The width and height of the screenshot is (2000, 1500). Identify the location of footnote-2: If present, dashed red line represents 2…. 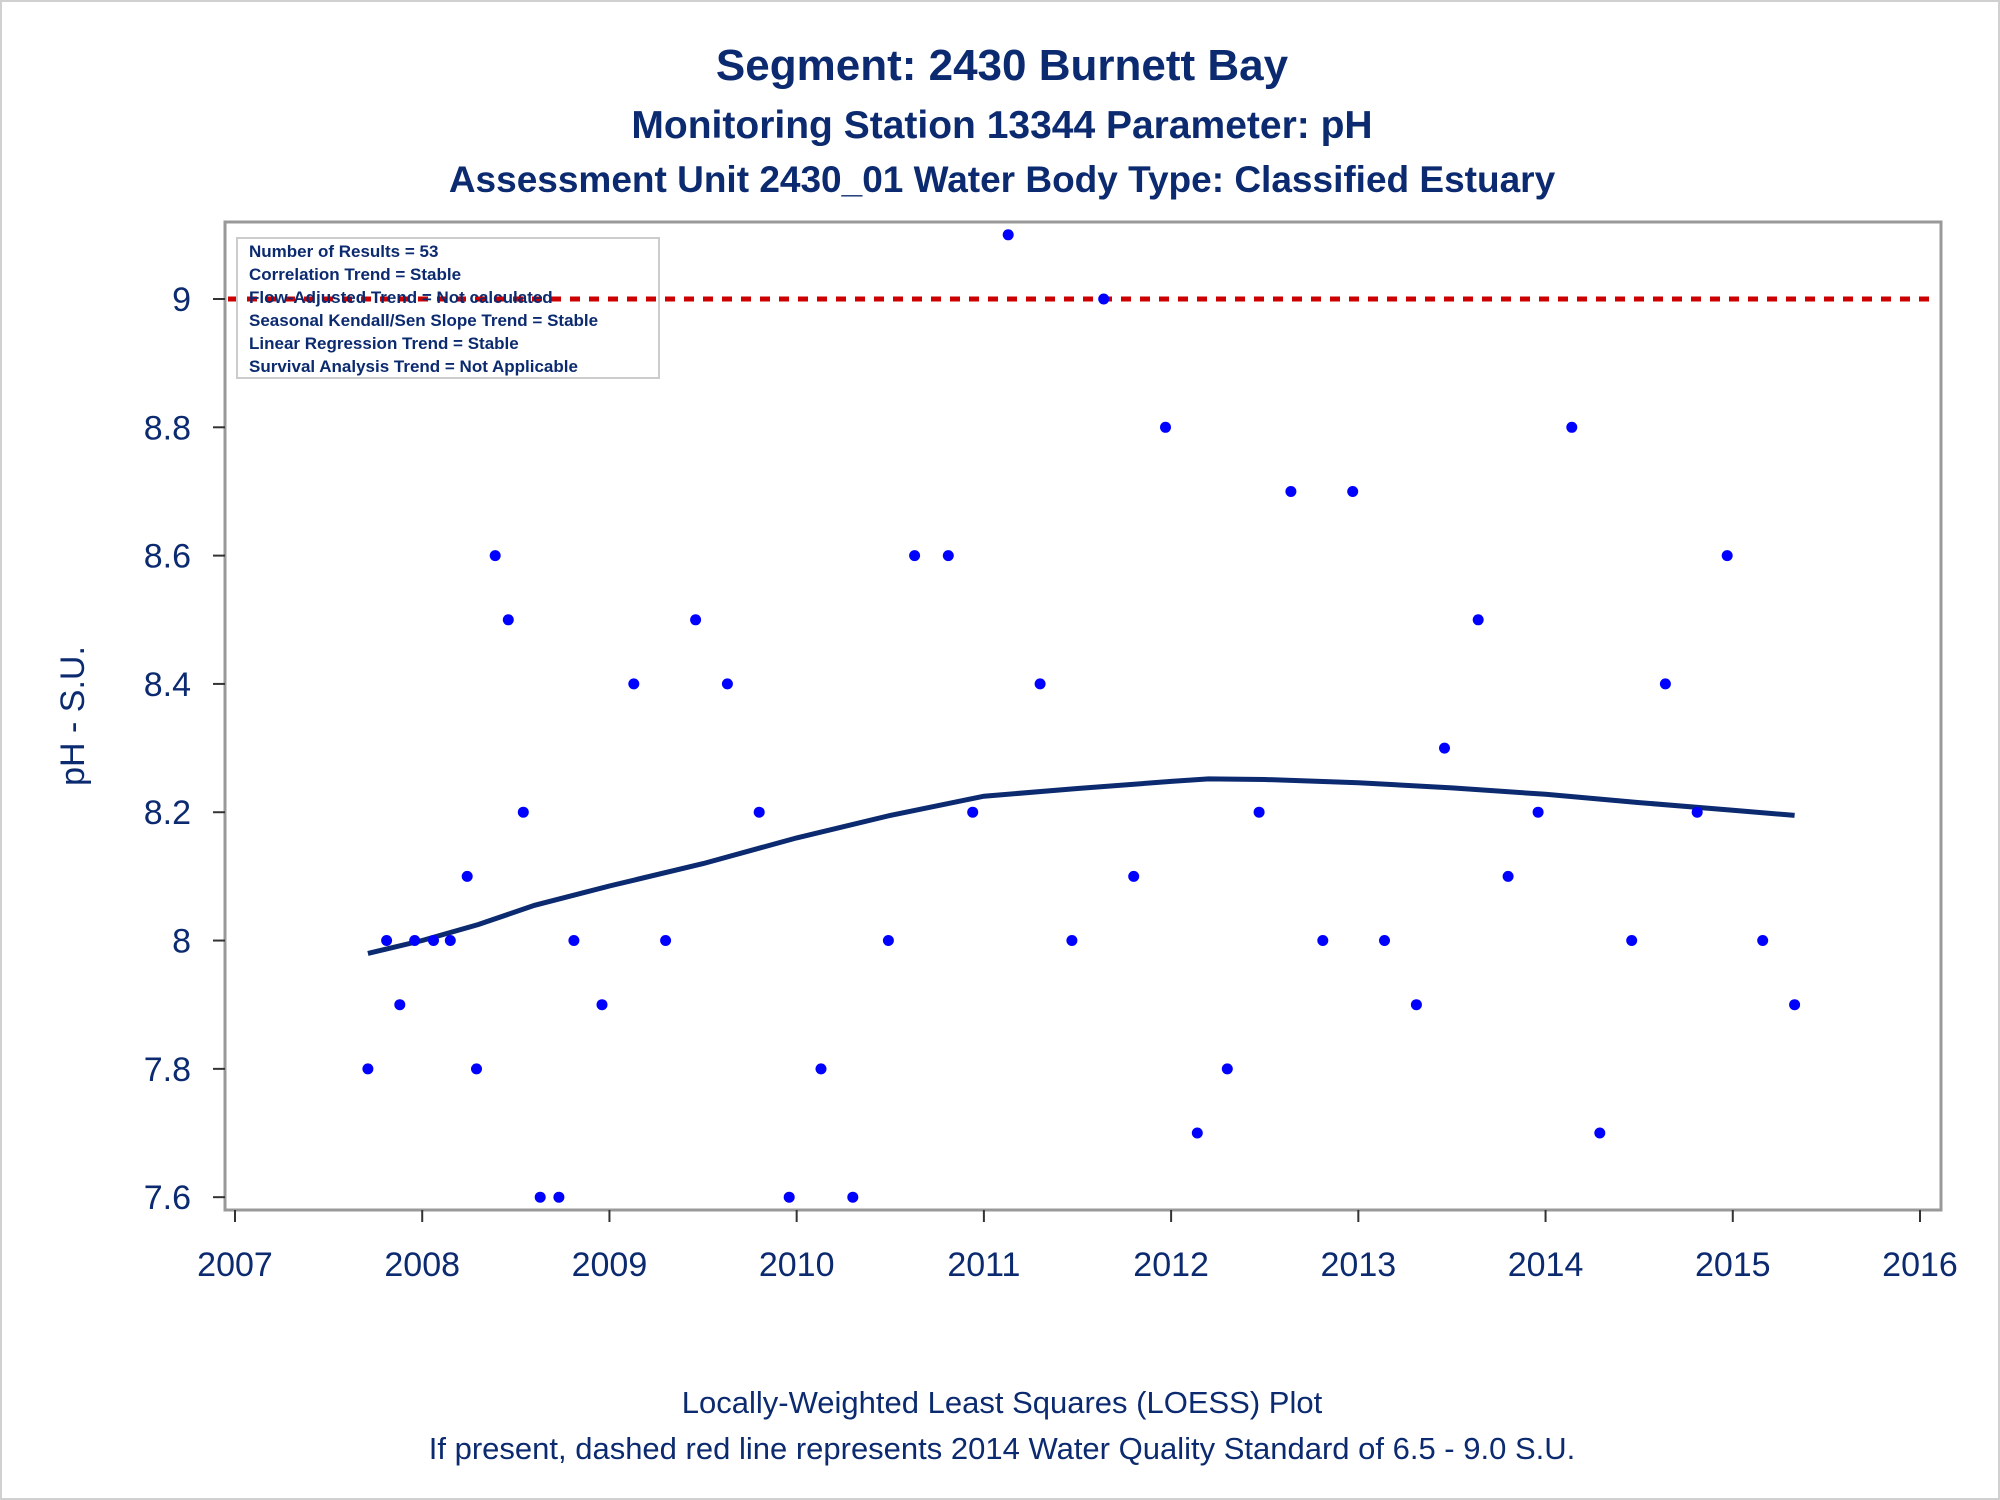
(1002, 1448).